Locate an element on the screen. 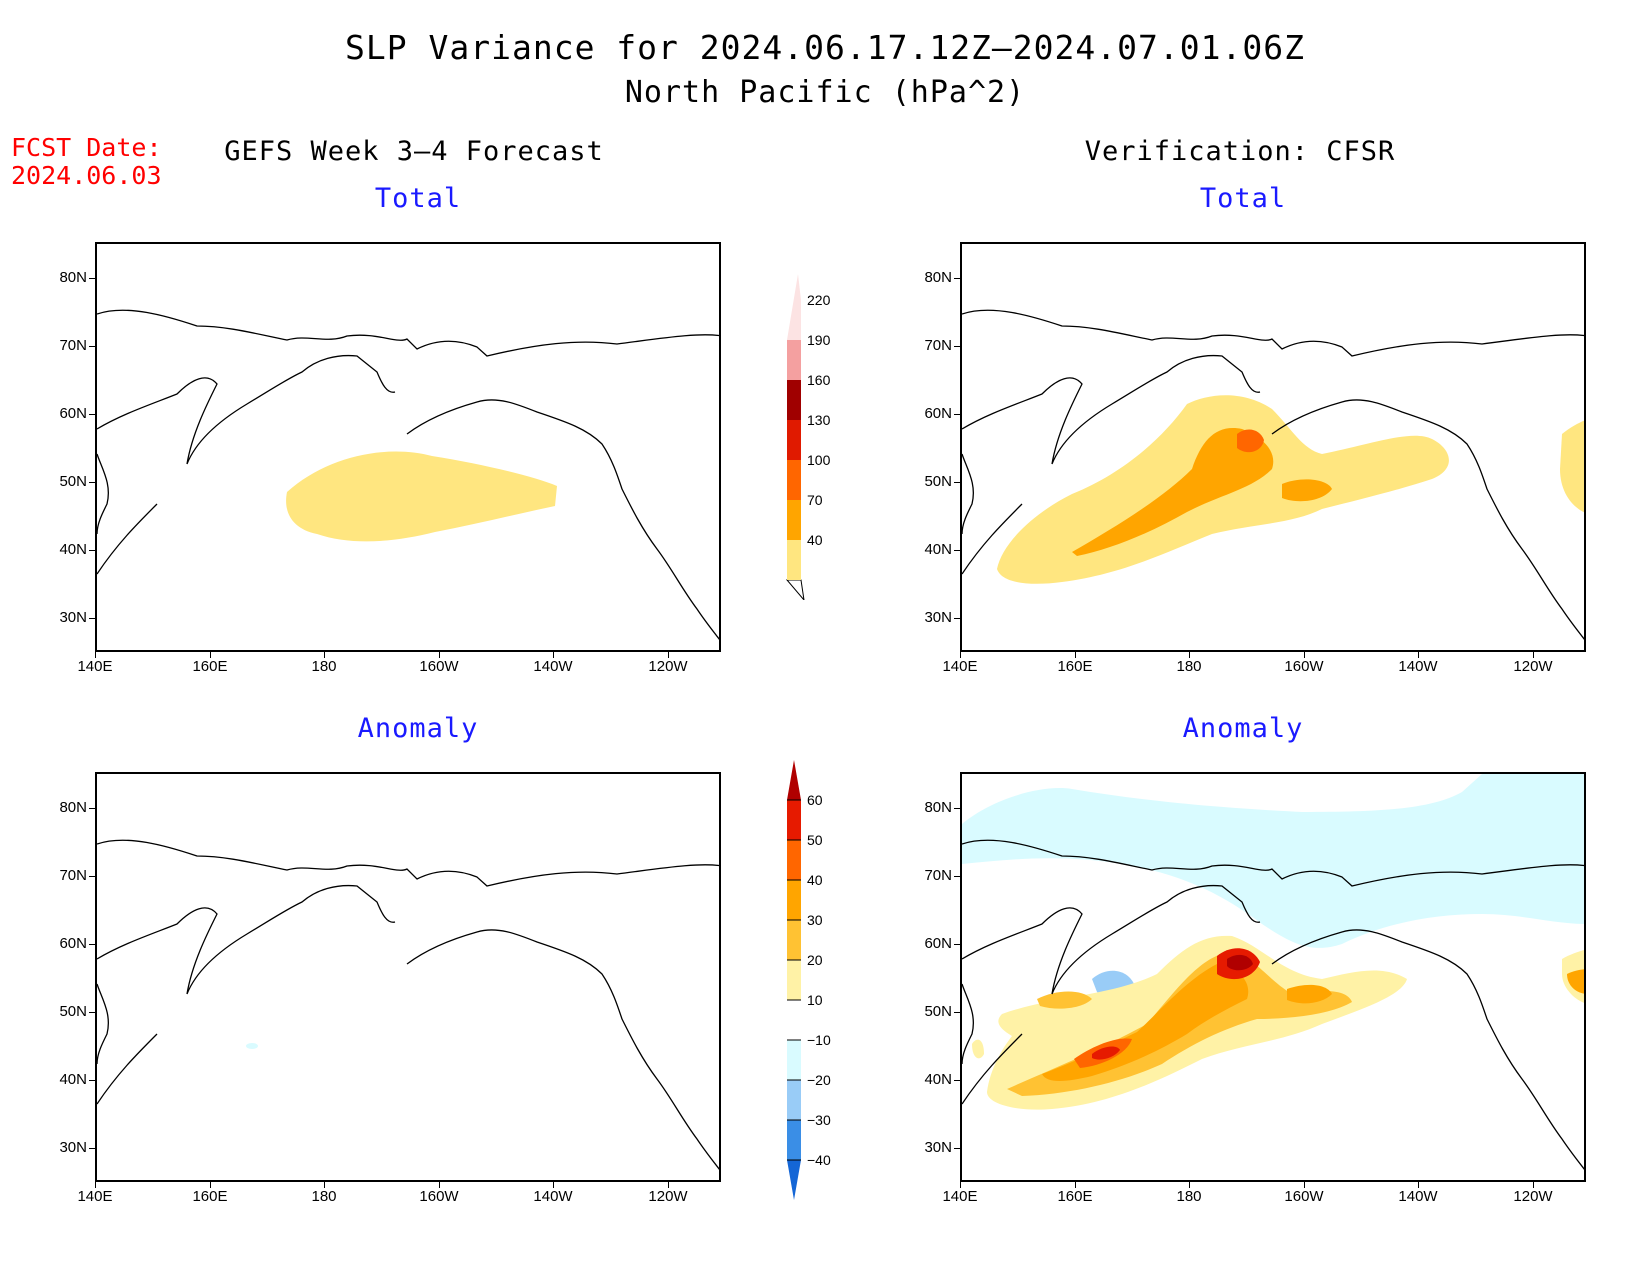 The width and height of the screenshot is (1650, 1275). lon-label: 120W is located at coordinates (668, 1196).